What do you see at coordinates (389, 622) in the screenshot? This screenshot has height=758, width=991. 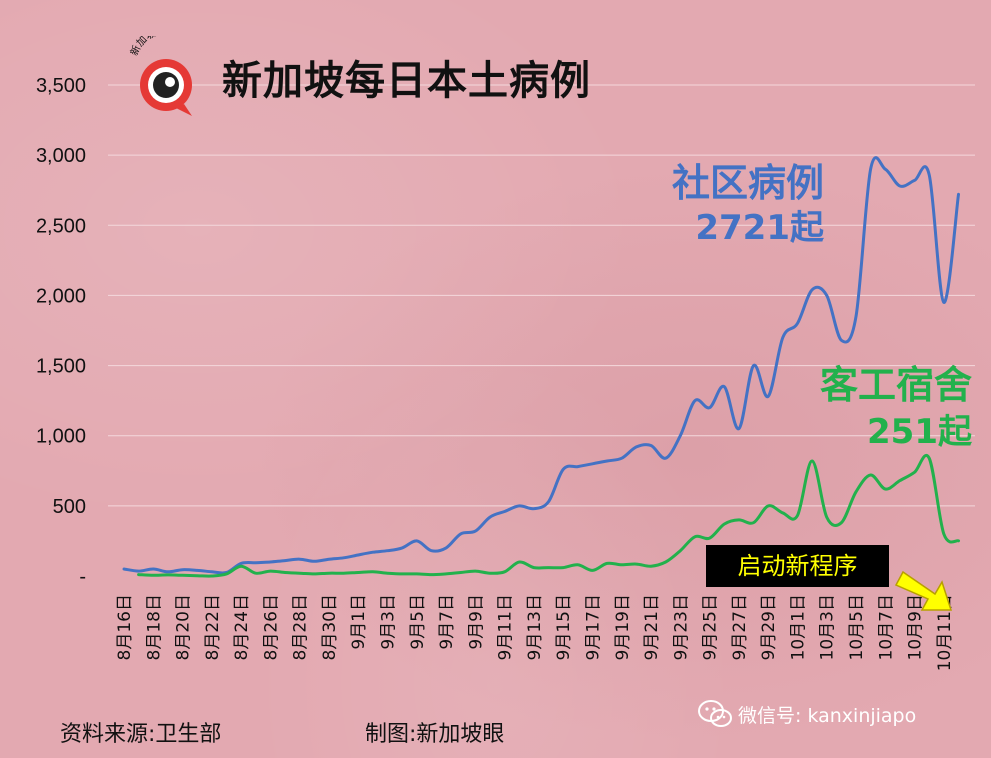 I see `x-tick-label: 9月3日` at bounding box center [389, 622].